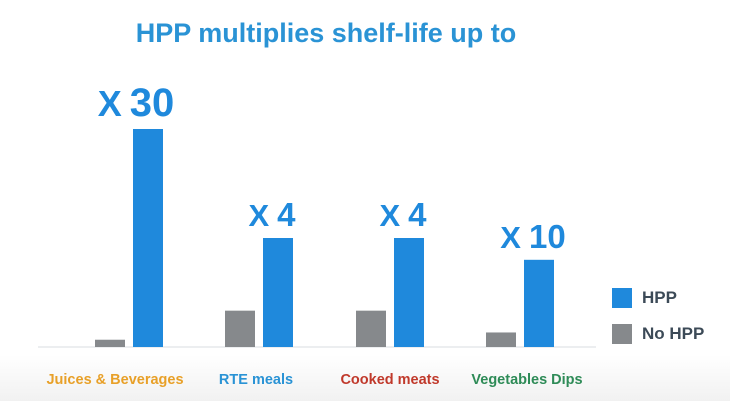  What do you see at coordinates (659, 297) in the screenshot?
I see `legend-label-hpp: HPP` at bounding box center [659, 297].